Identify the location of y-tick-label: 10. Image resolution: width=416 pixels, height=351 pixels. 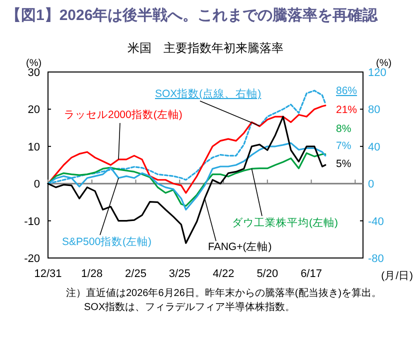
(34, 147).